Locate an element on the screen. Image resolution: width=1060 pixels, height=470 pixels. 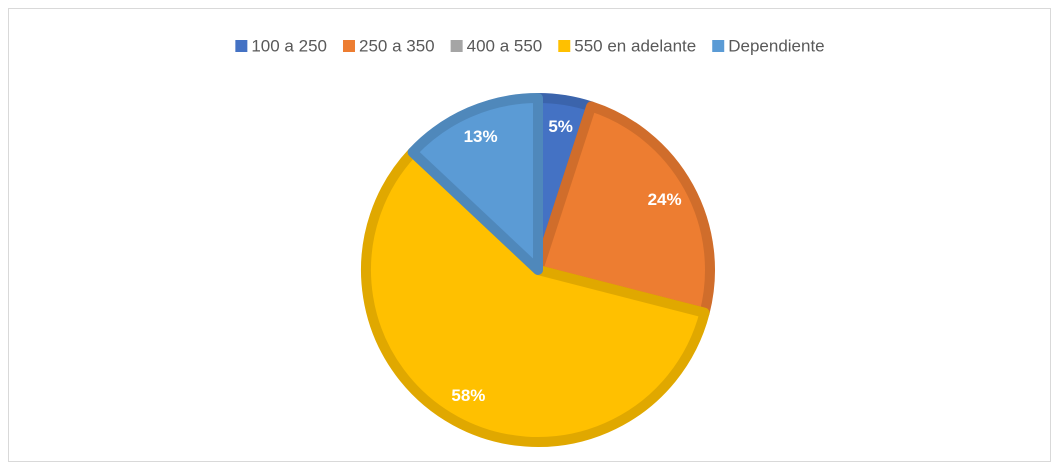
data-label: 5% is located at coordinates (560, 126).